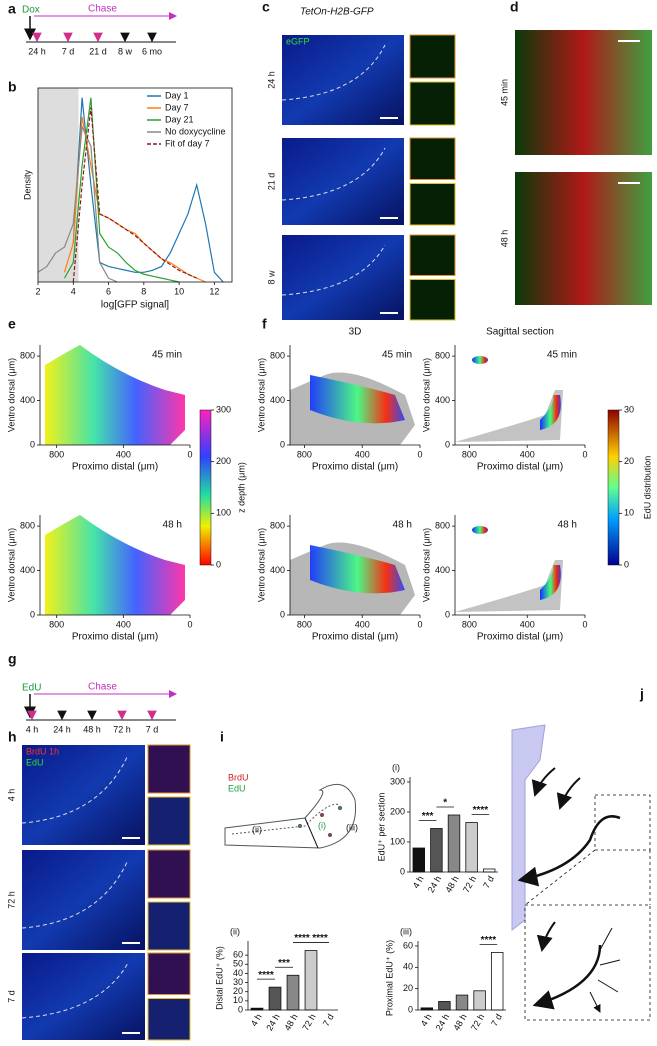 The height and width of the screenshot is (1046, 657). Describe the element at coordinates (238, 955) in the screenshot. I see `y-tick-label: 60` at that location.